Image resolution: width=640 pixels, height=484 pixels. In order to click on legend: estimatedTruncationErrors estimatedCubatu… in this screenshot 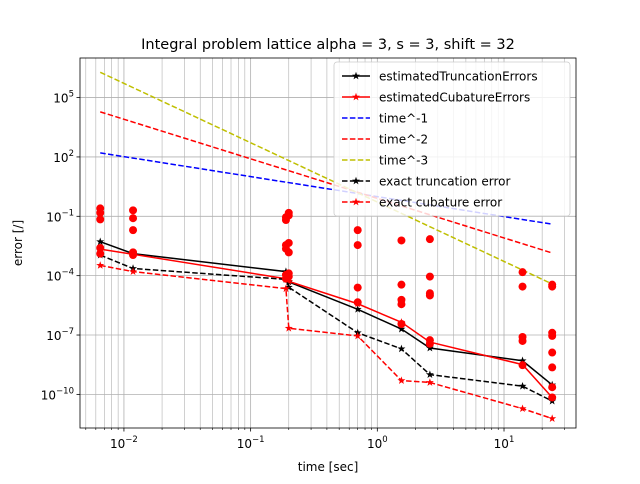, I will do `click(452, 139)`.